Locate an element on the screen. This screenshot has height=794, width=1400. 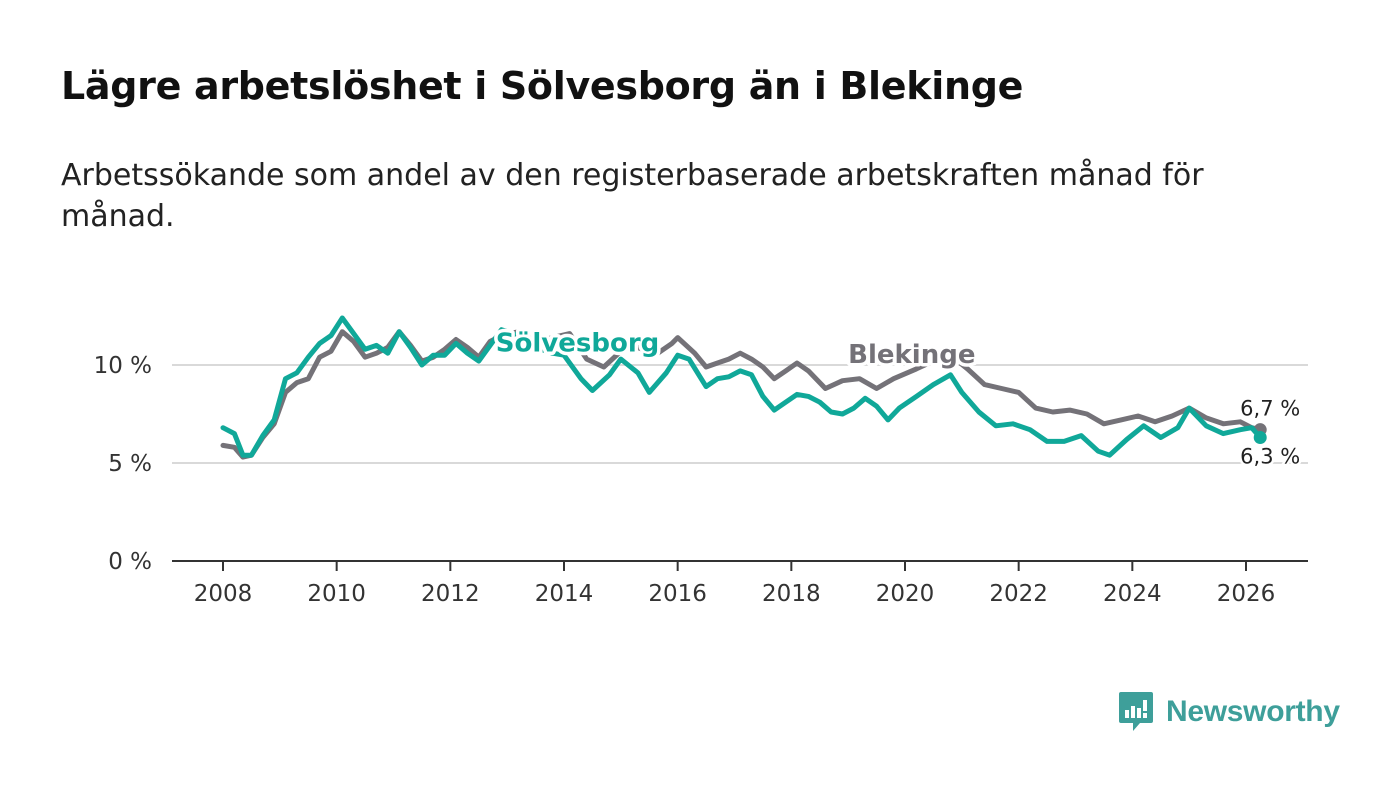
bar-chart-speech-bubble-icon is located at coordinates (1136, 711).